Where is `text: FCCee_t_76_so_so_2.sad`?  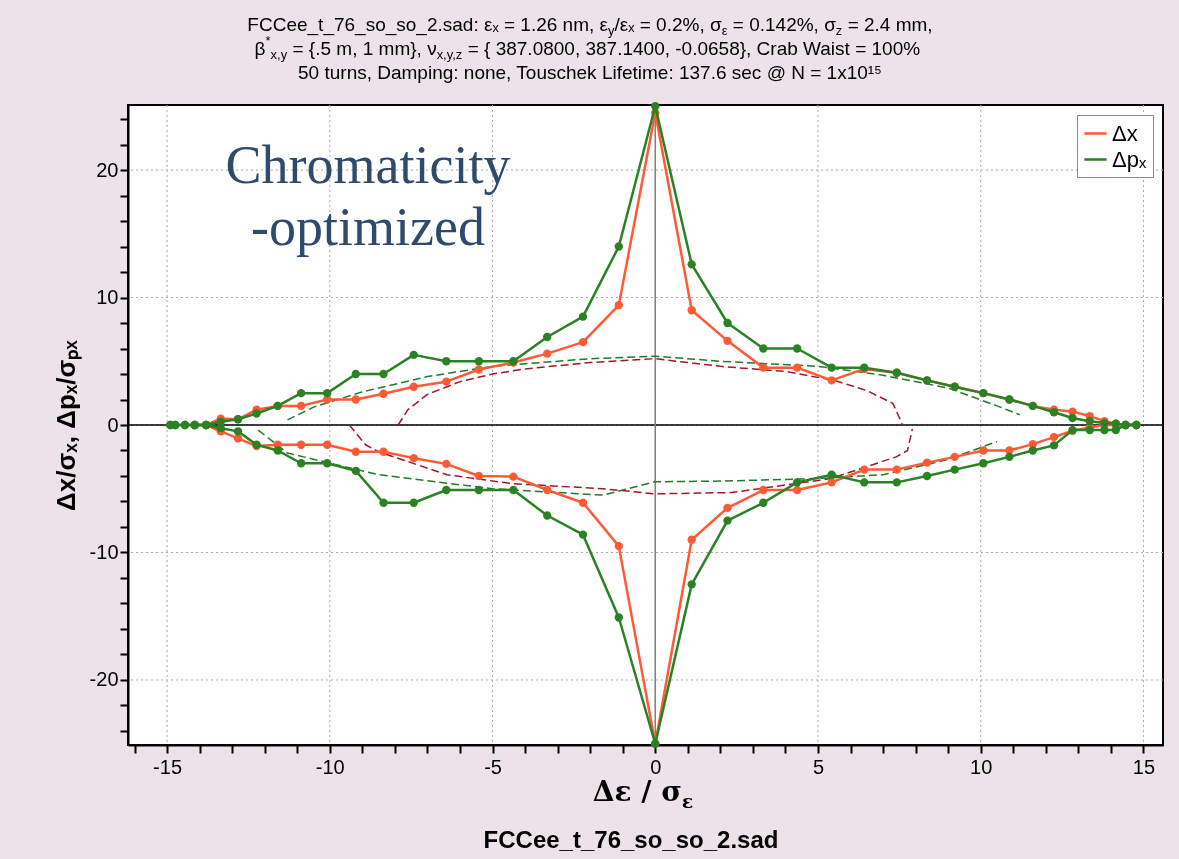
text: FCCee_t_76_so_so_2.sad is located at coordinates (631, 839).